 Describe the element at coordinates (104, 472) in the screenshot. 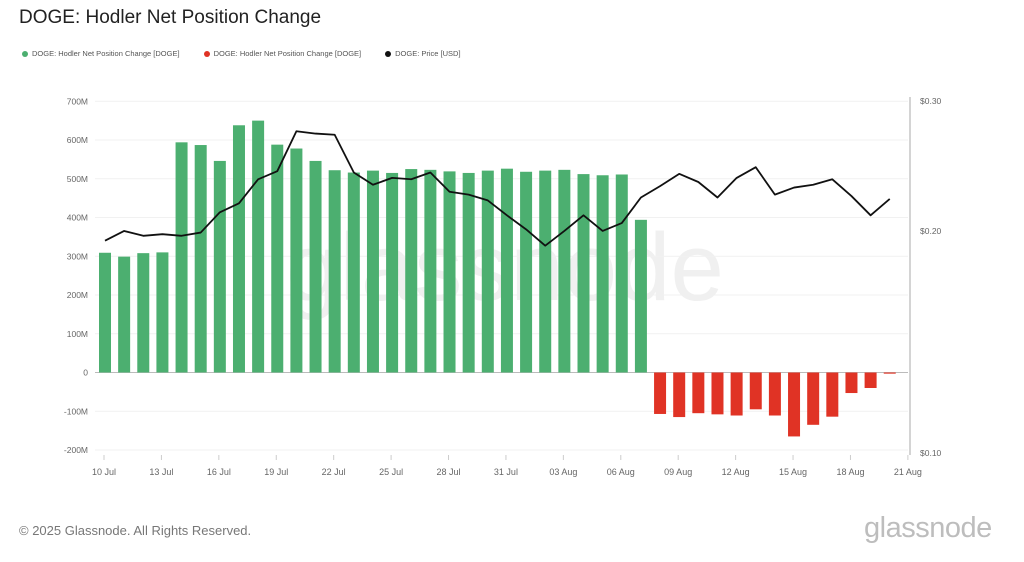

I see `x-tick-label: 10 Jul` at that location.